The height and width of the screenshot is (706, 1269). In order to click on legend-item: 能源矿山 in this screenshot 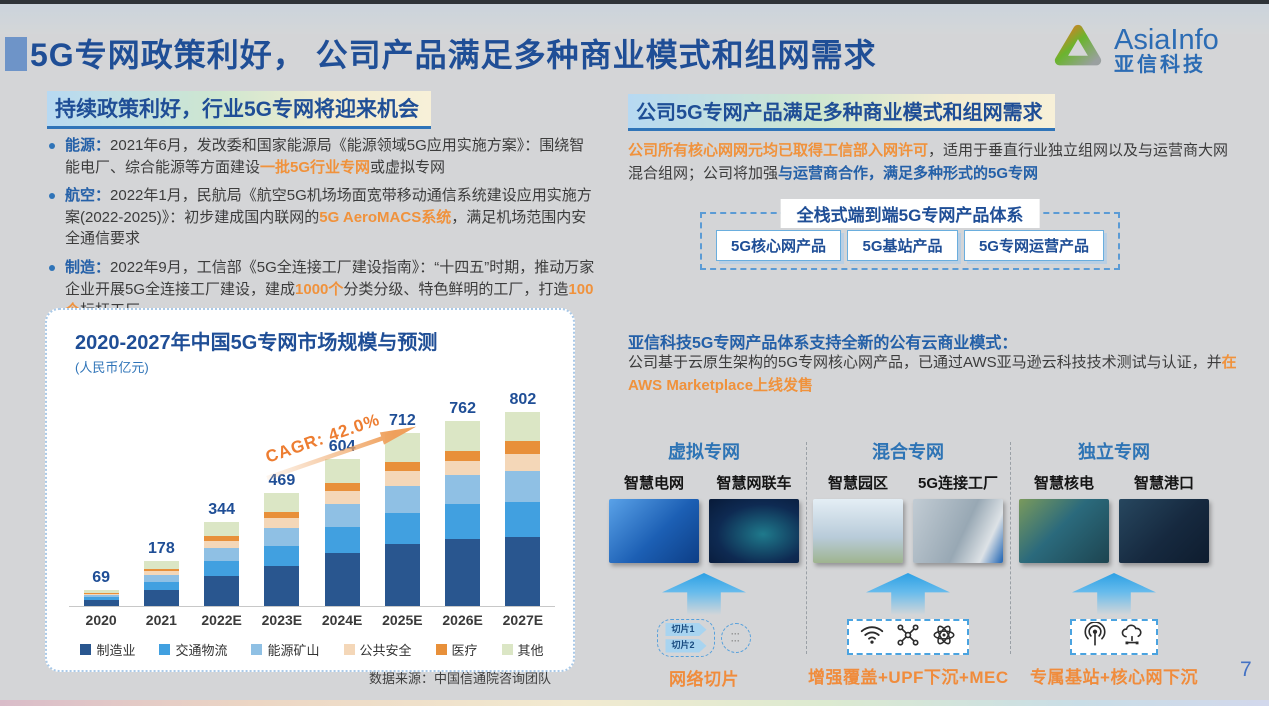, I will do `click(285, 649)`.